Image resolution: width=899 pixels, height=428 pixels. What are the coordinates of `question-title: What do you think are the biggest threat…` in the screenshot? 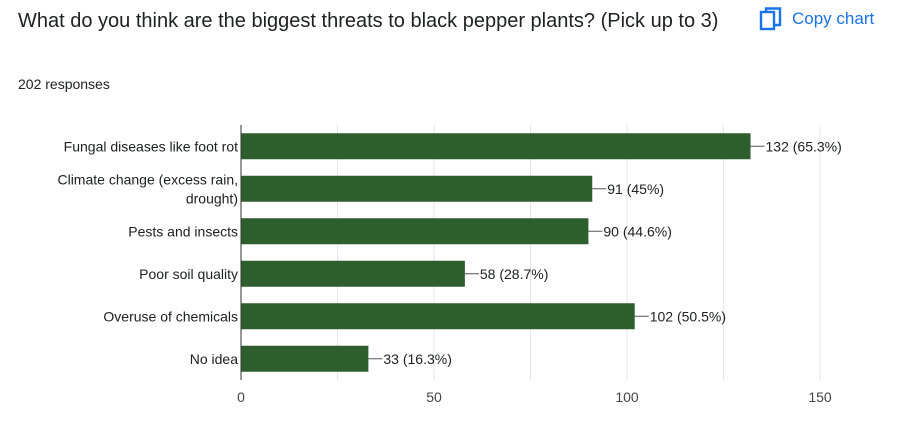 It's located at (368, 21).